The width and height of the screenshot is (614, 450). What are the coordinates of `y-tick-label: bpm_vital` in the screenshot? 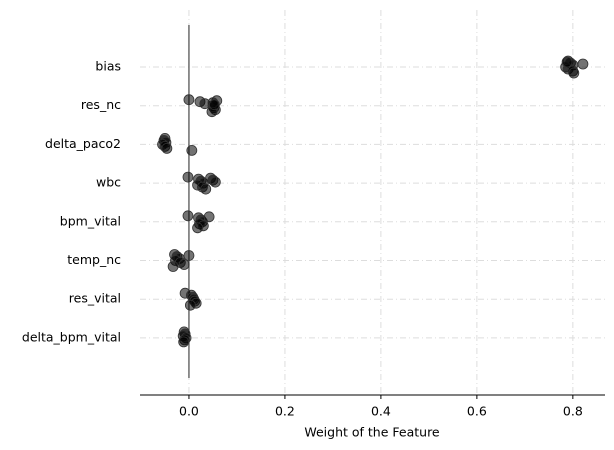 It's located at (90, 220).